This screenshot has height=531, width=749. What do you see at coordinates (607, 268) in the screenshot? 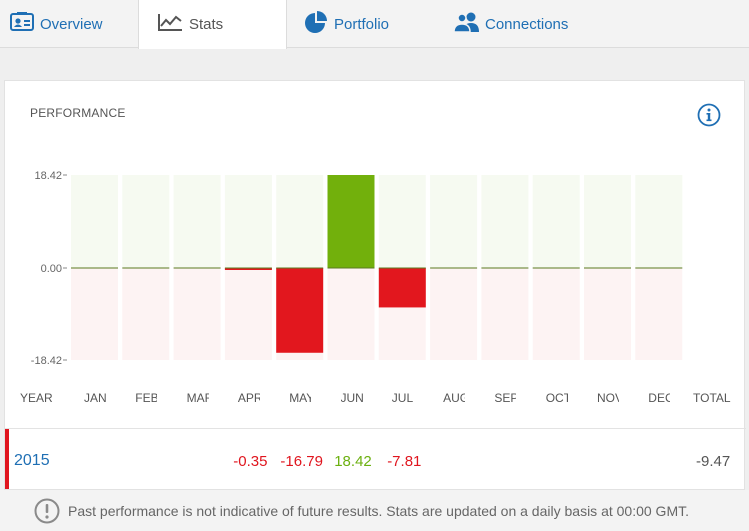
I see `bar-nov` at bounding box center [607, 268].